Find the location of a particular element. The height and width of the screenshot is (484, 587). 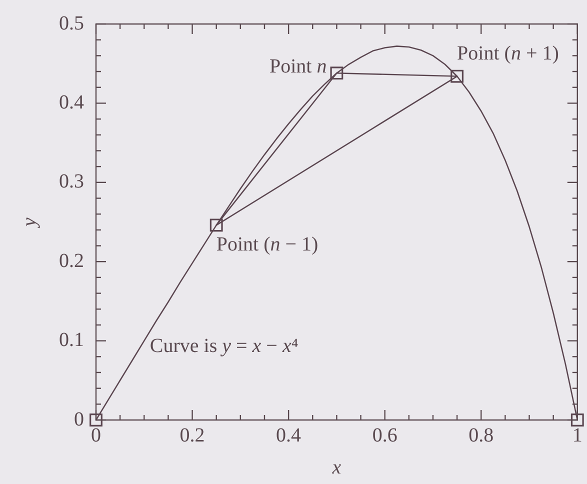

y-tick-label: 0.4 is located at coordinates (71, 102).